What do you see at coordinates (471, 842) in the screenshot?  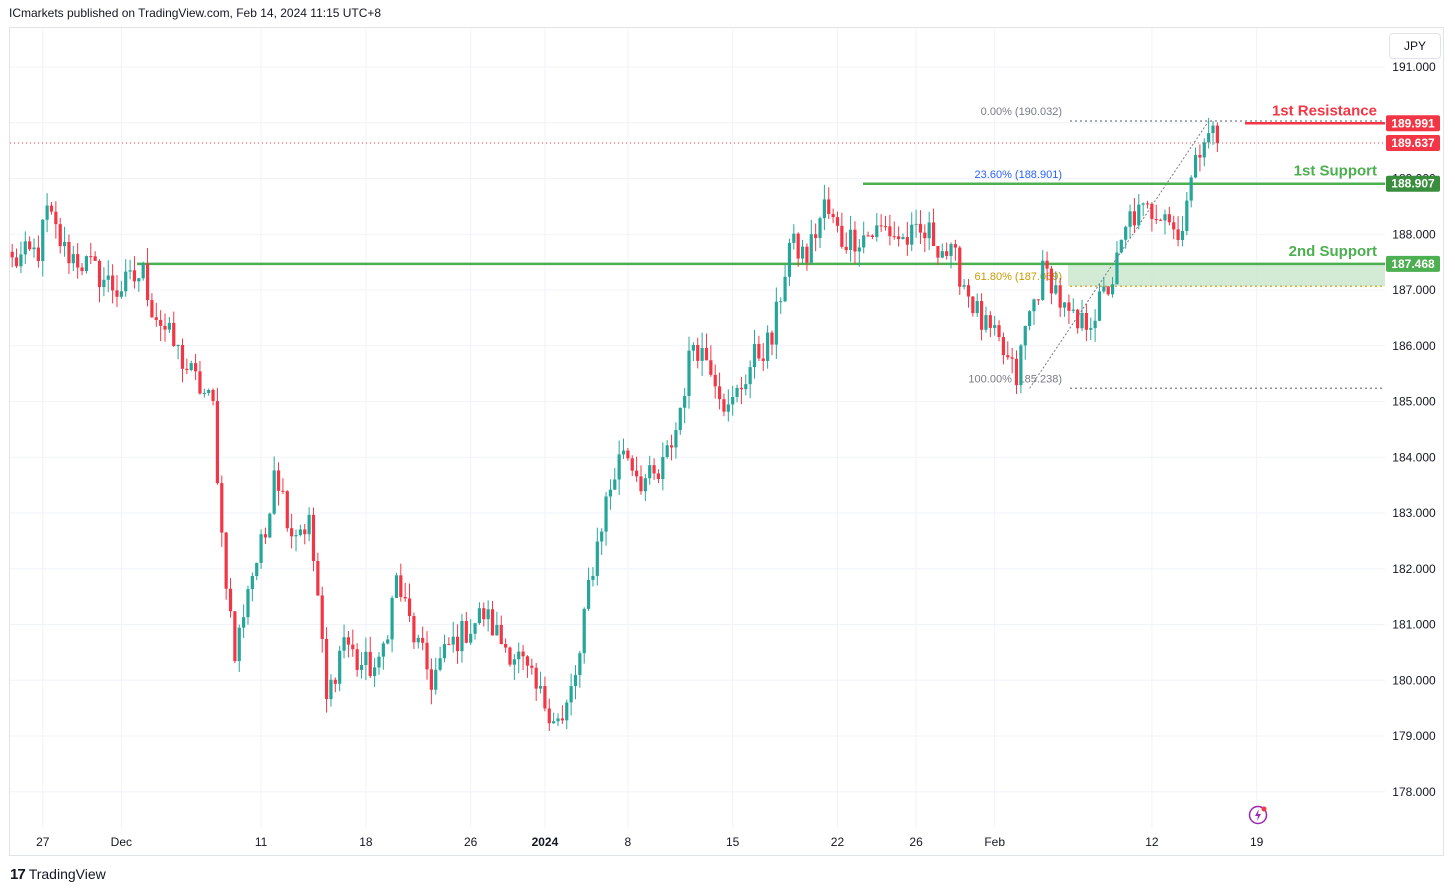 I see `time-tick-label: 26` at bounding box center [471, 842].